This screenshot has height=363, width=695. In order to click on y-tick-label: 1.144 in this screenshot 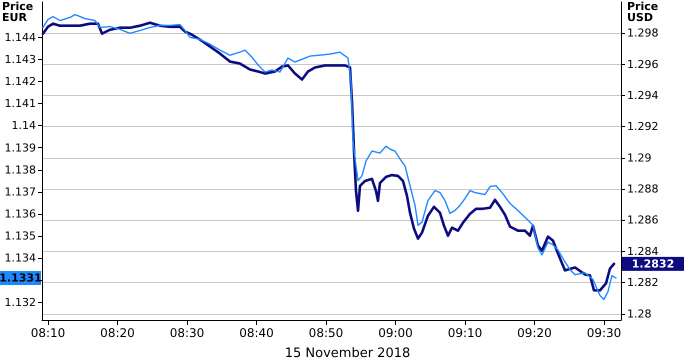, I will do `click(20, 37)`.